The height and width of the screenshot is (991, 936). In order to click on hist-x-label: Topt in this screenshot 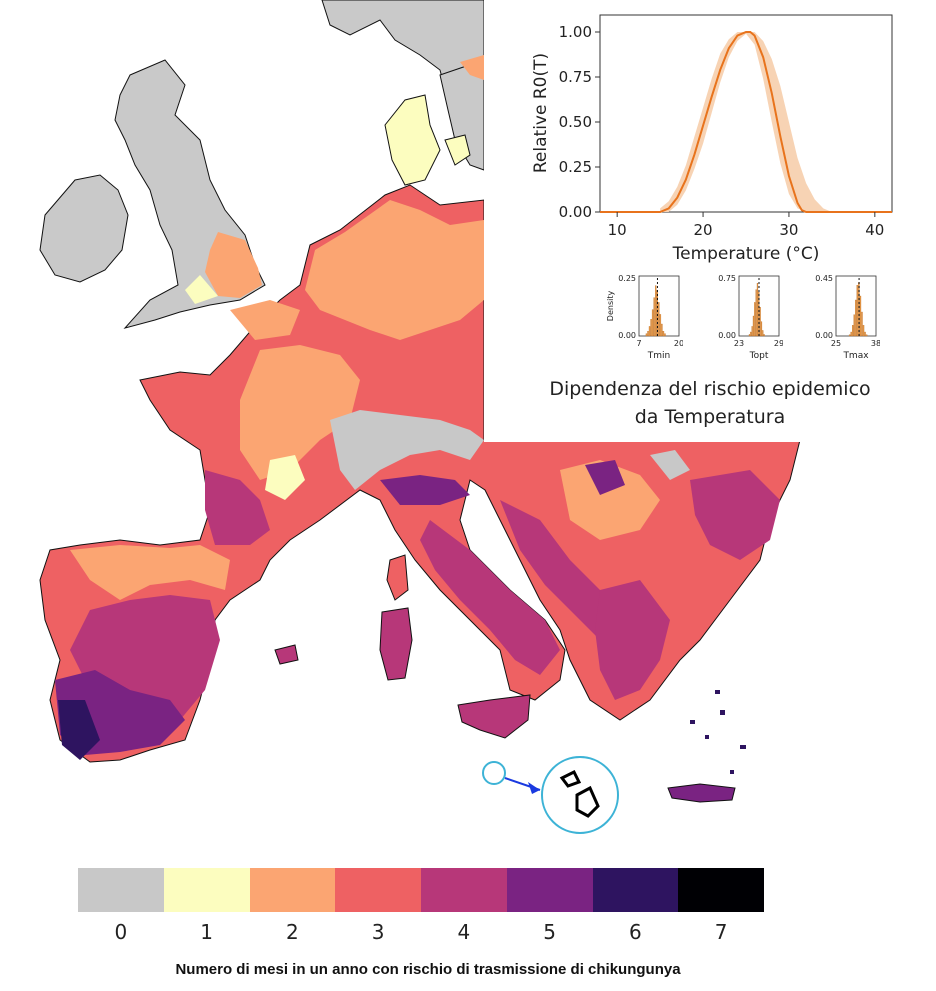, I will do `click(759, 356)`.